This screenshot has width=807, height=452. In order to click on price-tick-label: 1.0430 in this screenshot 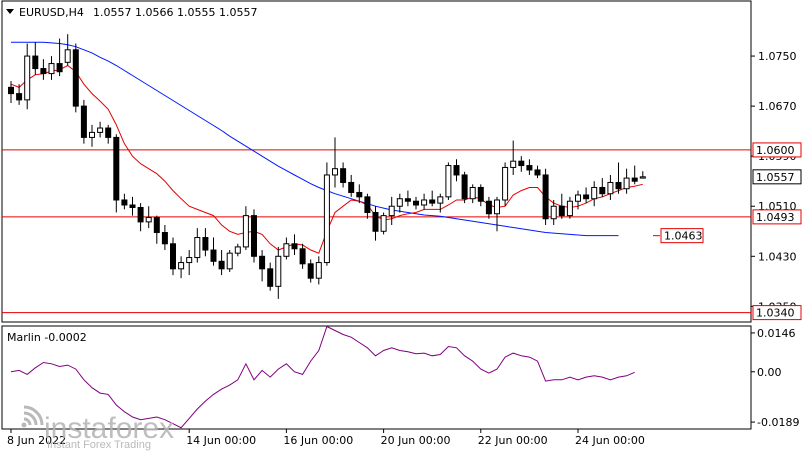, I will do `click(777, 256)`.